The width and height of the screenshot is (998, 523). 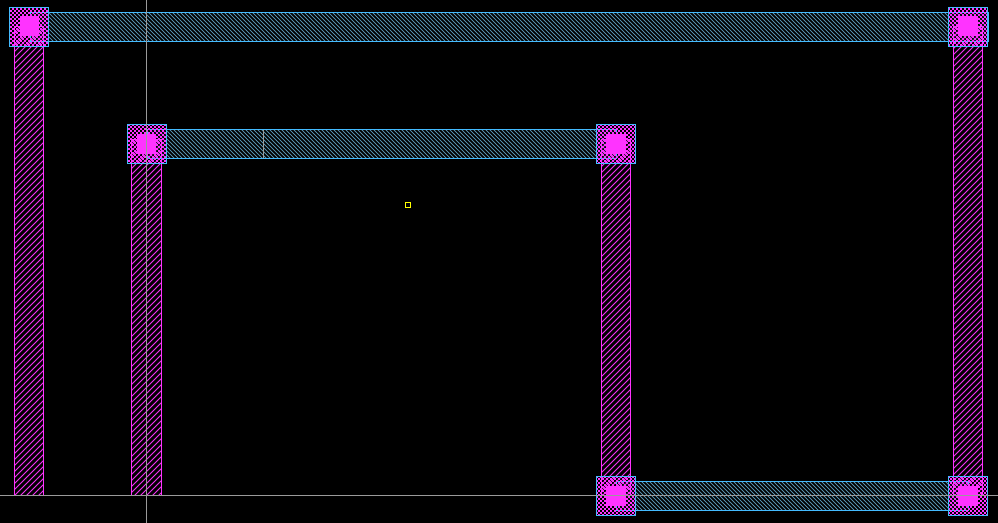 What do you see at coordinates (382, 144) in the screenshot?
I see `metal-wire-middle` at bounding box center [382, 144].